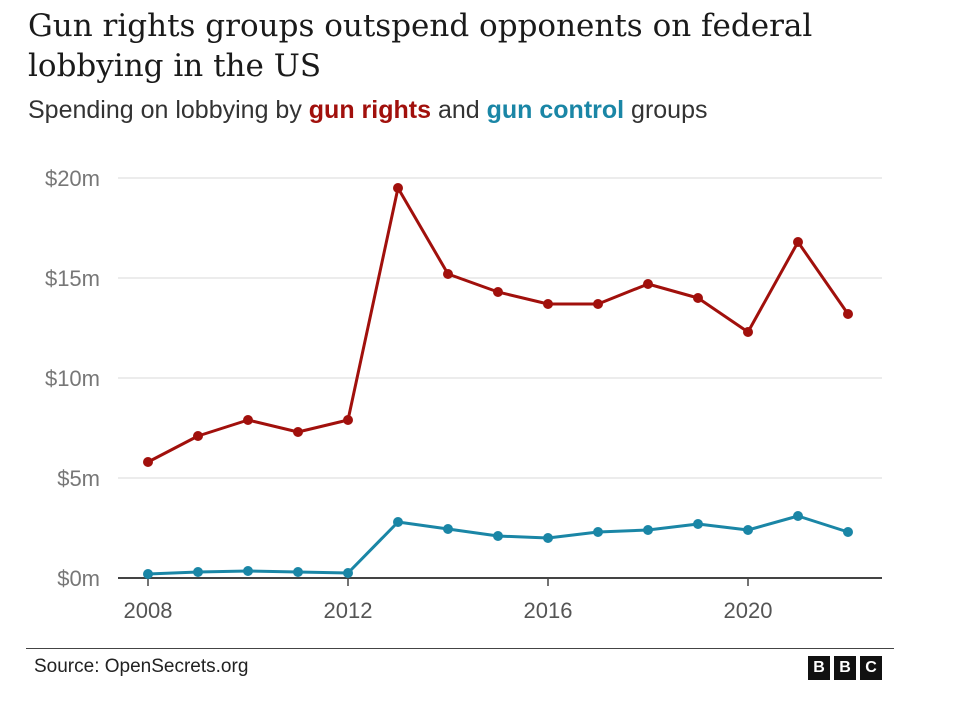 The height and width of the screenshot is (702, 960). What do you see at coordinates (78, 478) in the screenshot?
I see `y-tick-label: $5m` at bounding box center [78, 478].